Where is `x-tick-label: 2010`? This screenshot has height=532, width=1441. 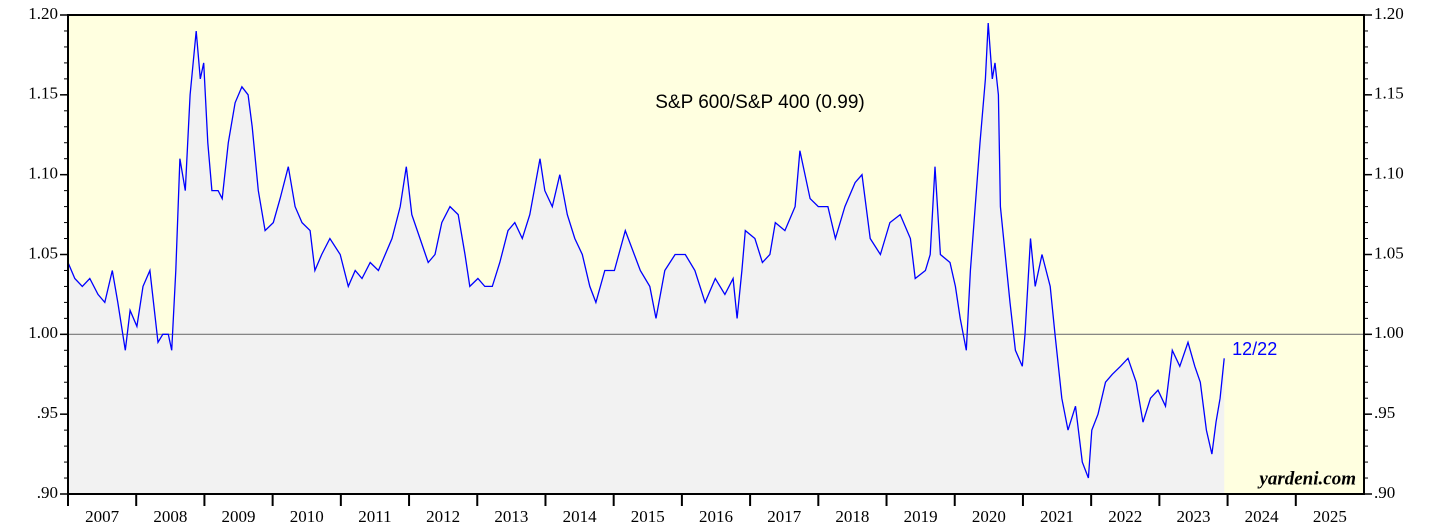 x-tick-label: 2010 is located at coordinates (307, 516).